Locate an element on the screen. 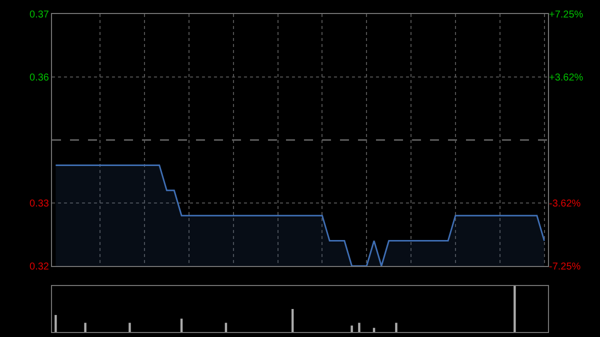  y2-tick-label: +3.62% is located at coordinates (566, 78).